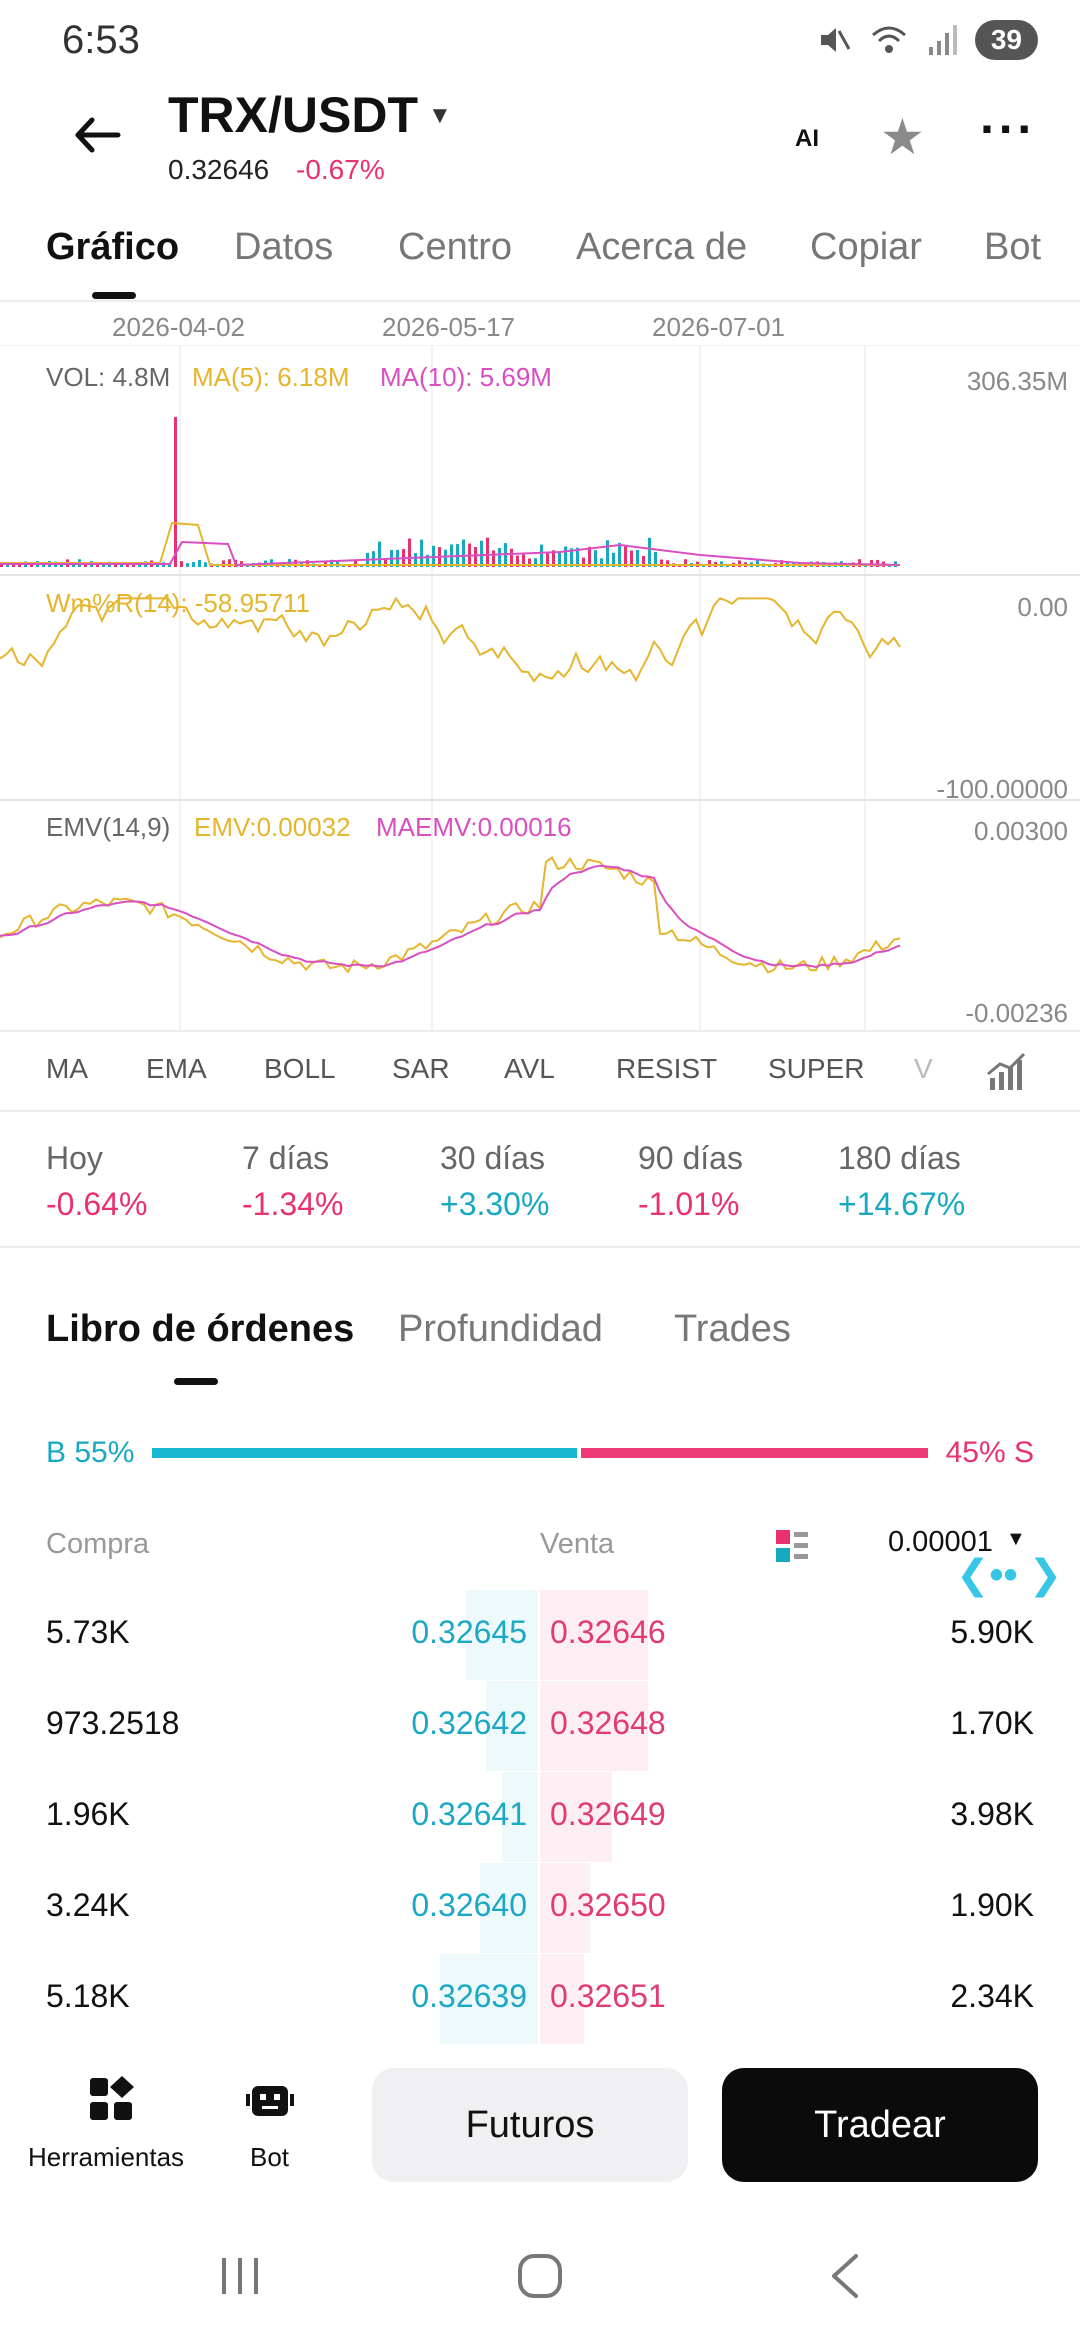 The image size is (1080, 2340). What do you see at coordinates (492, 1158) in the screenshot?
I see `perf-label-30d: 30 días` at bounding box center [492, 1158].